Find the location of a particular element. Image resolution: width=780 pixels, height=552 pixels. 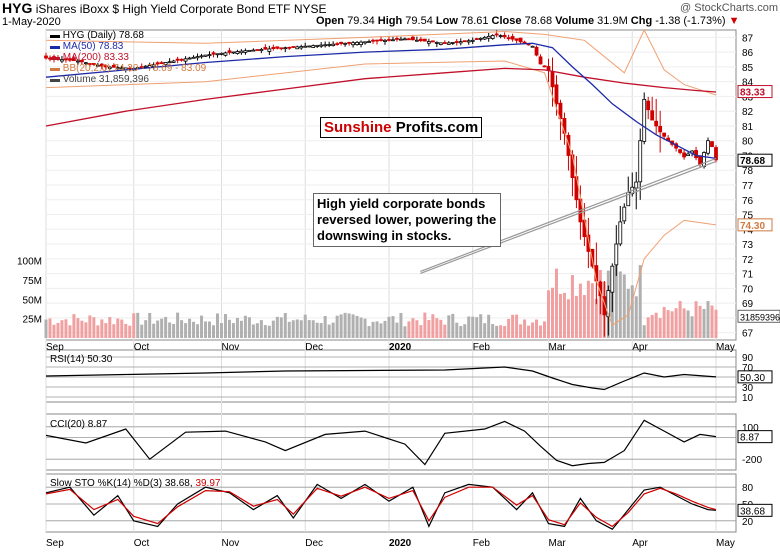

watermark: @ StockCharts.com is located at coordinates (729, 8).